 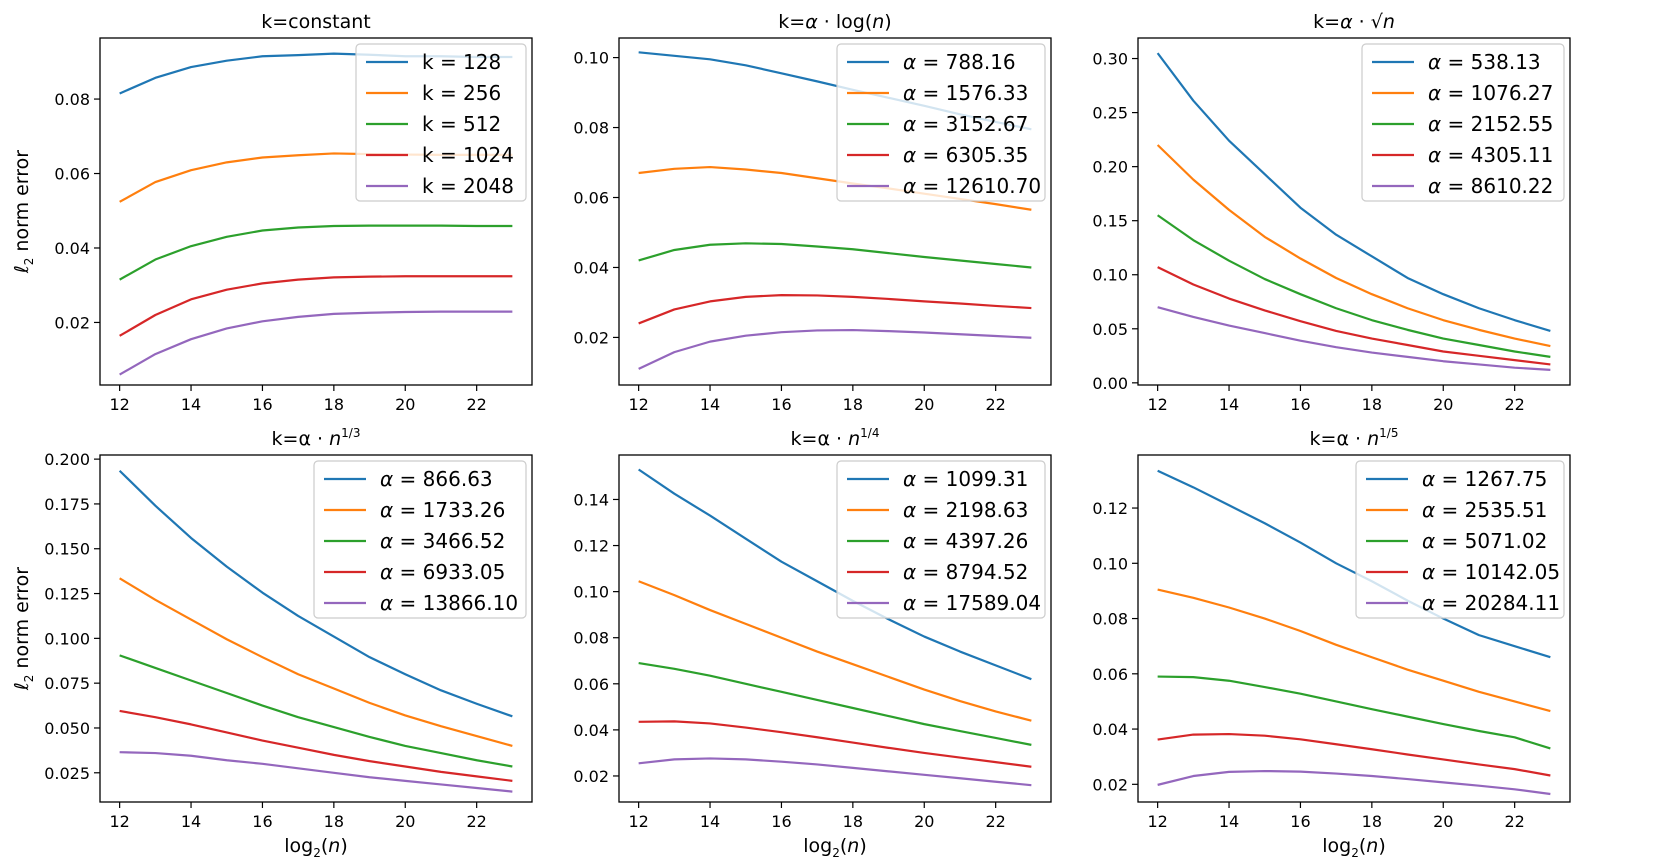 I want to click on legend-entry: α = 17589.04, so click(x=972, y=603).